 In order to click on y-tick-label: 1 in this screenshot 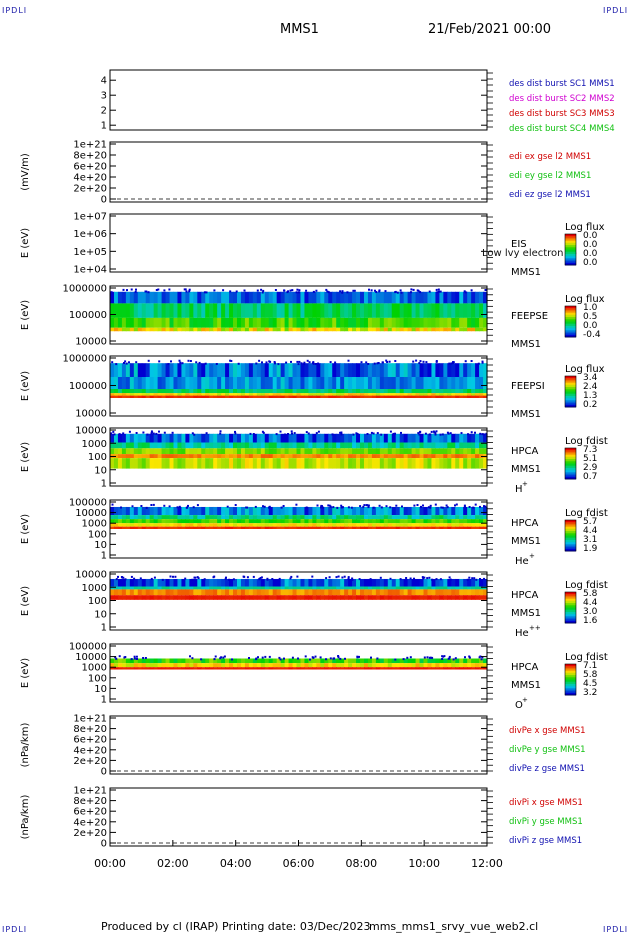, I will do `click(104, 700)`.